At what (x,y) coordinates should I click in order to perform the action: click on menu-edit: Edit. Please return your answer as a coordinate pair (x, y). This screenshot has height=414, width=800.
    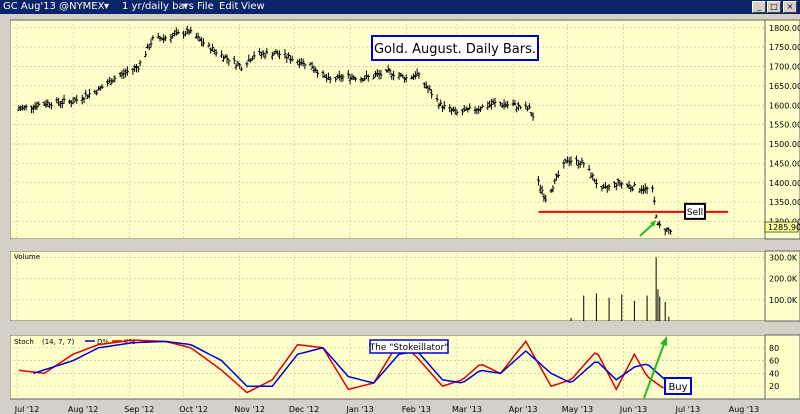
    Looking at the image, I should click on (229, 6).